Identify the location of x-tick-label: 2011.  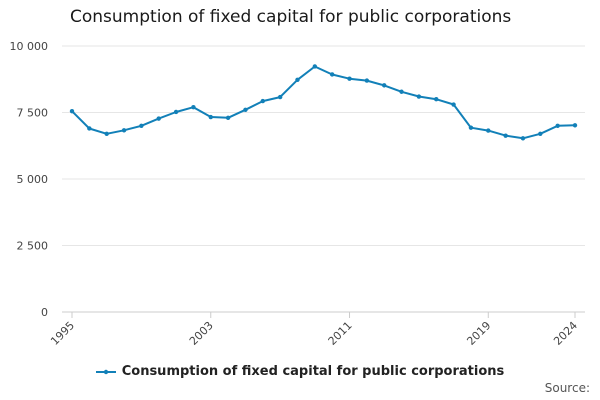
(340, 333).